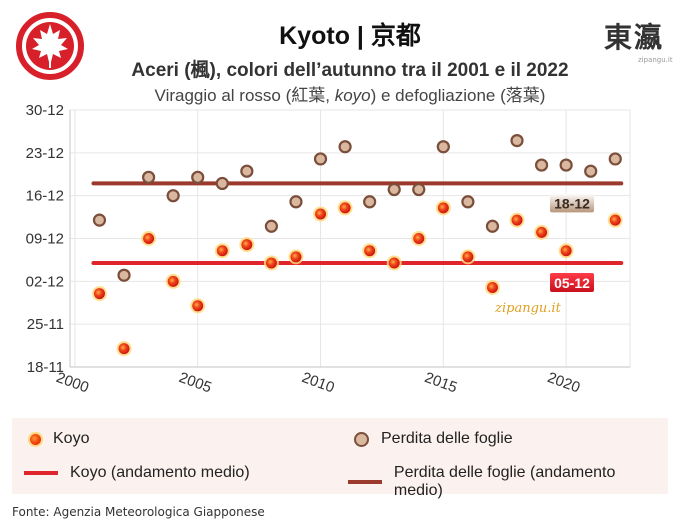 The width and height of the screenshot is (700, 528). What do you see at coordinates (160, 472) in the screenshot?
I see `legend-label-koyo-avg: Koyo (andamento medio)` at bounding box center [160, 472].